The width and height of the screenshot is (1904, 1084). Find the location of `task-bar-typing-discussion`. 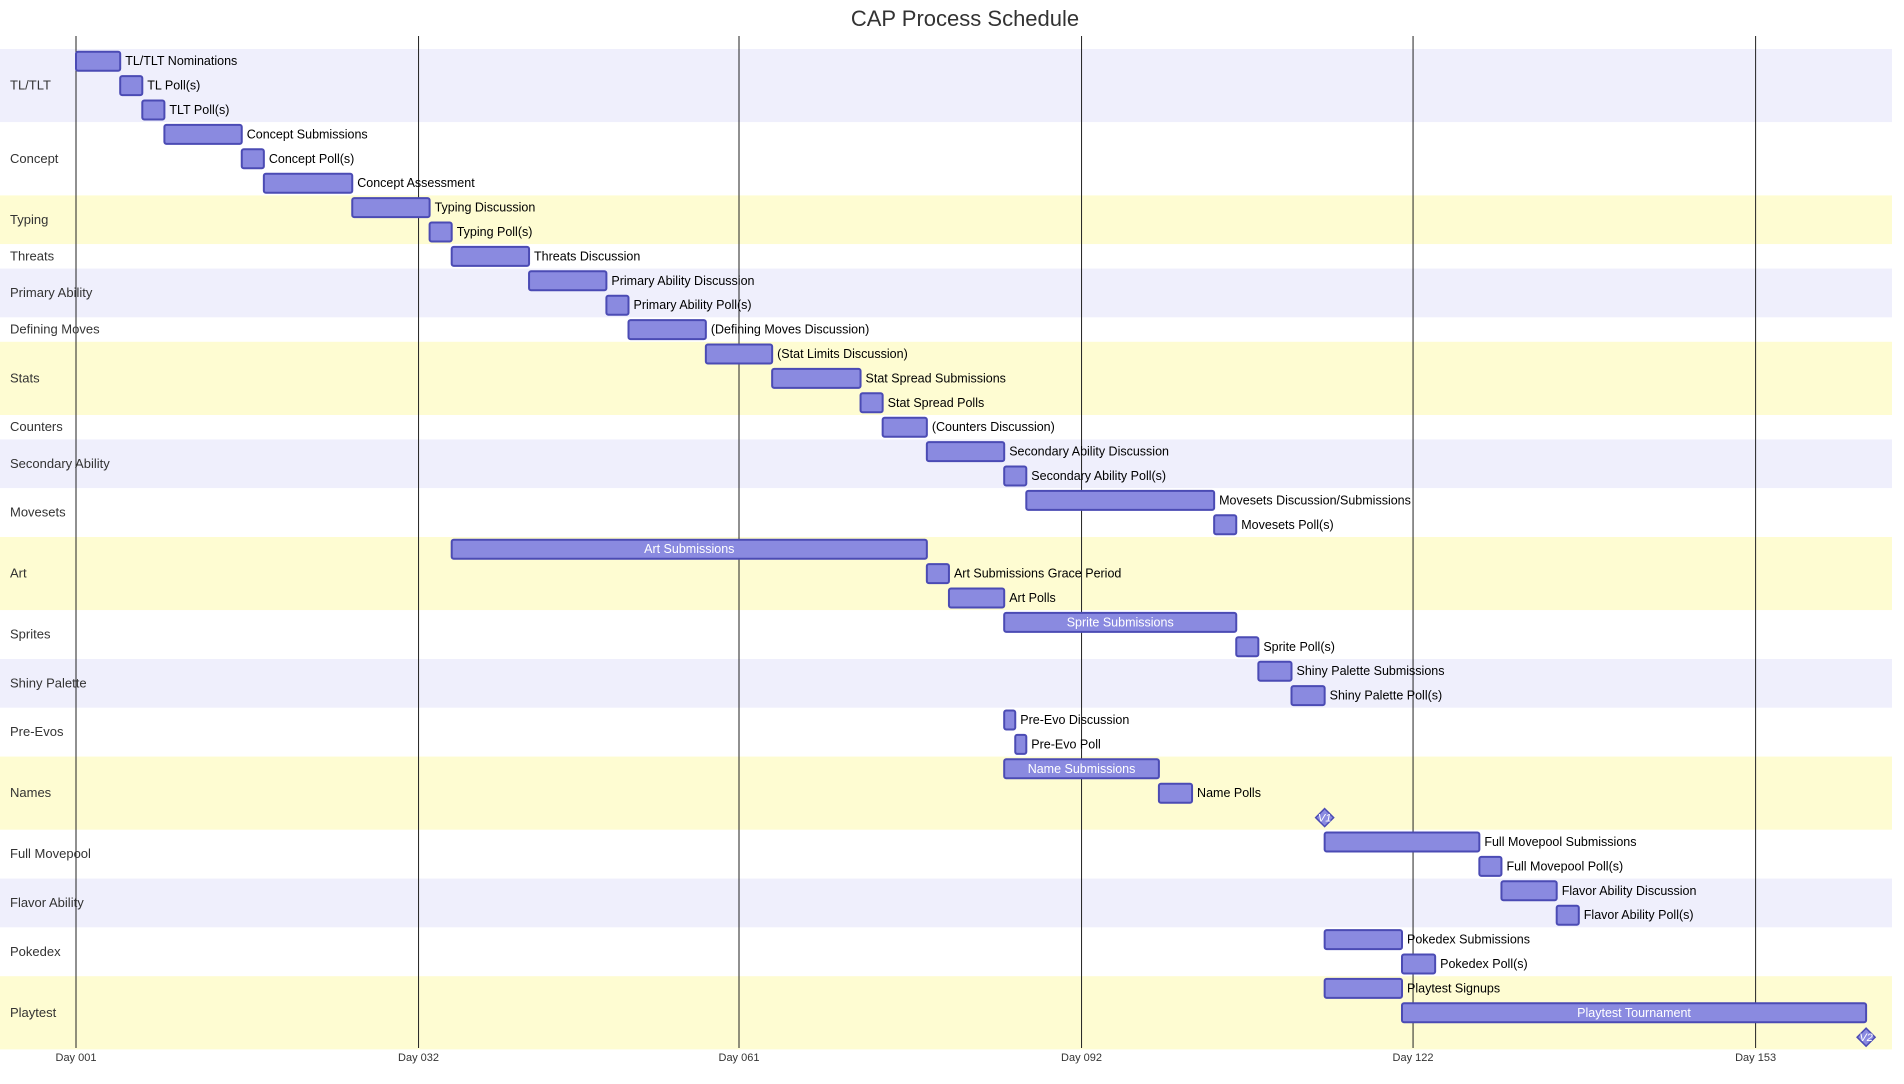

task-bar-typing-discussion is located at coordinates (391, 208).